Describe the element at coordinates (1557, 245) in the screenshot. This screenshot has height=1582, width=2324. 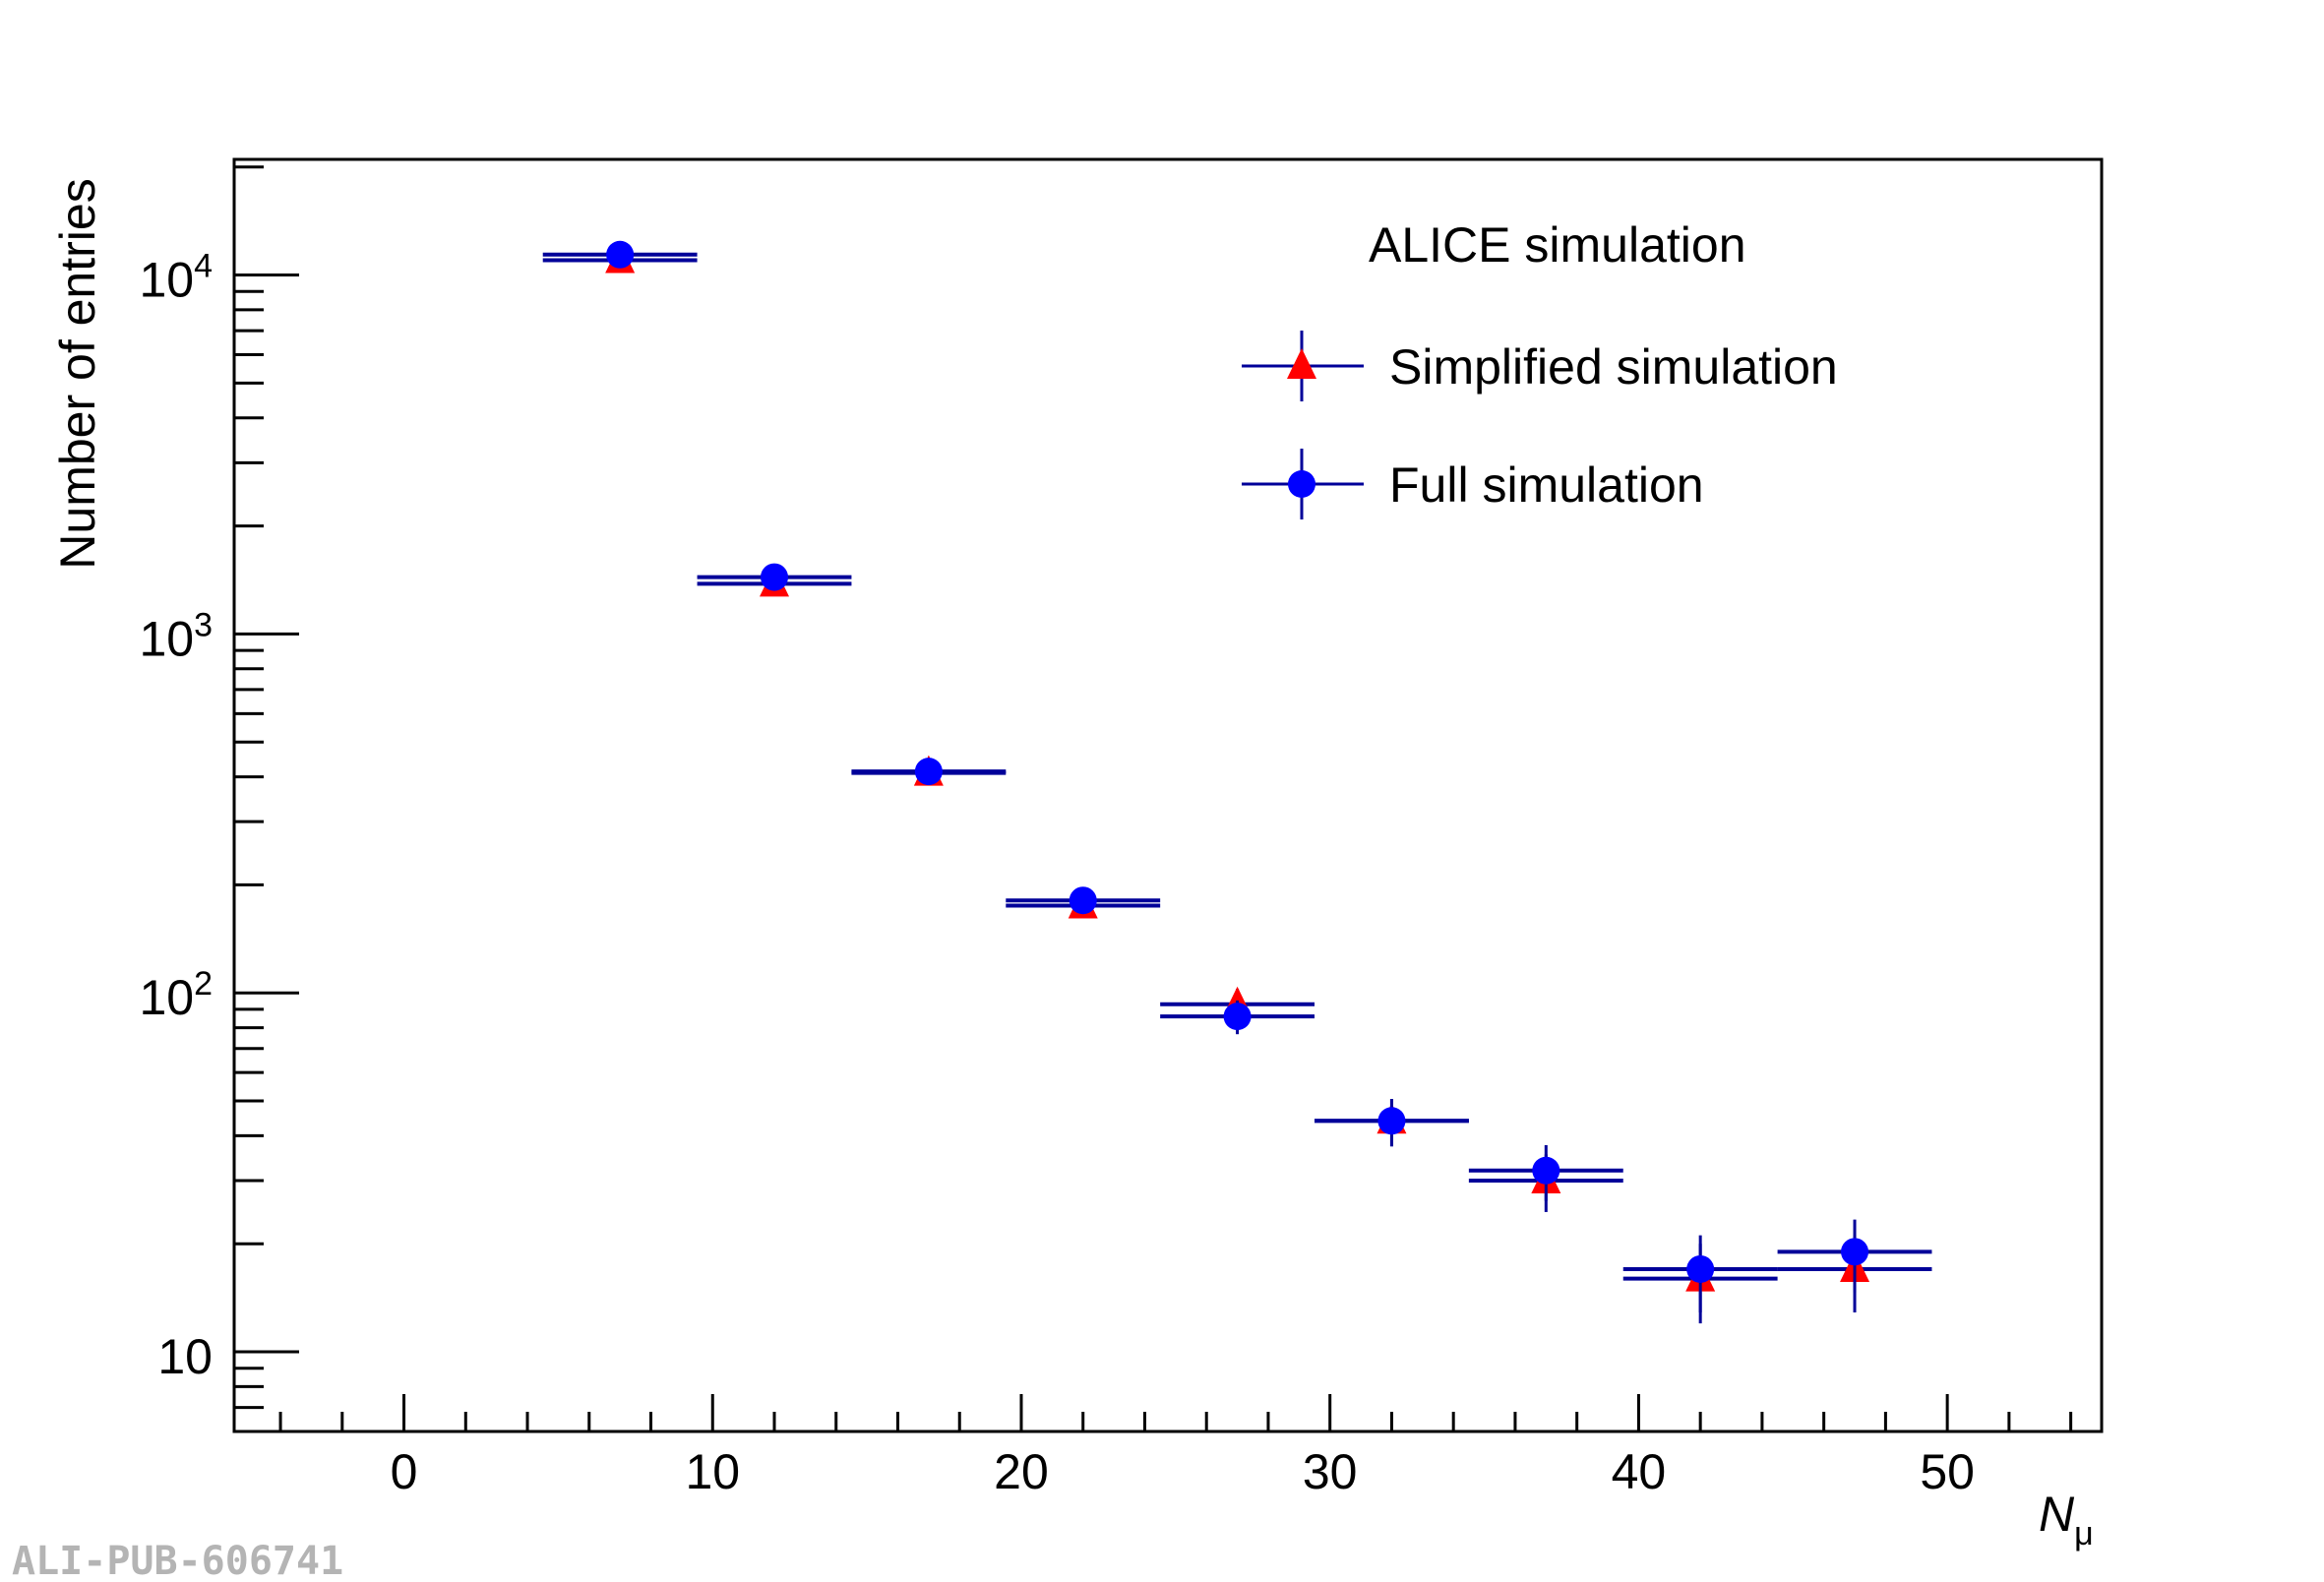
I see `legend-header: ALICE simulation` at that location.